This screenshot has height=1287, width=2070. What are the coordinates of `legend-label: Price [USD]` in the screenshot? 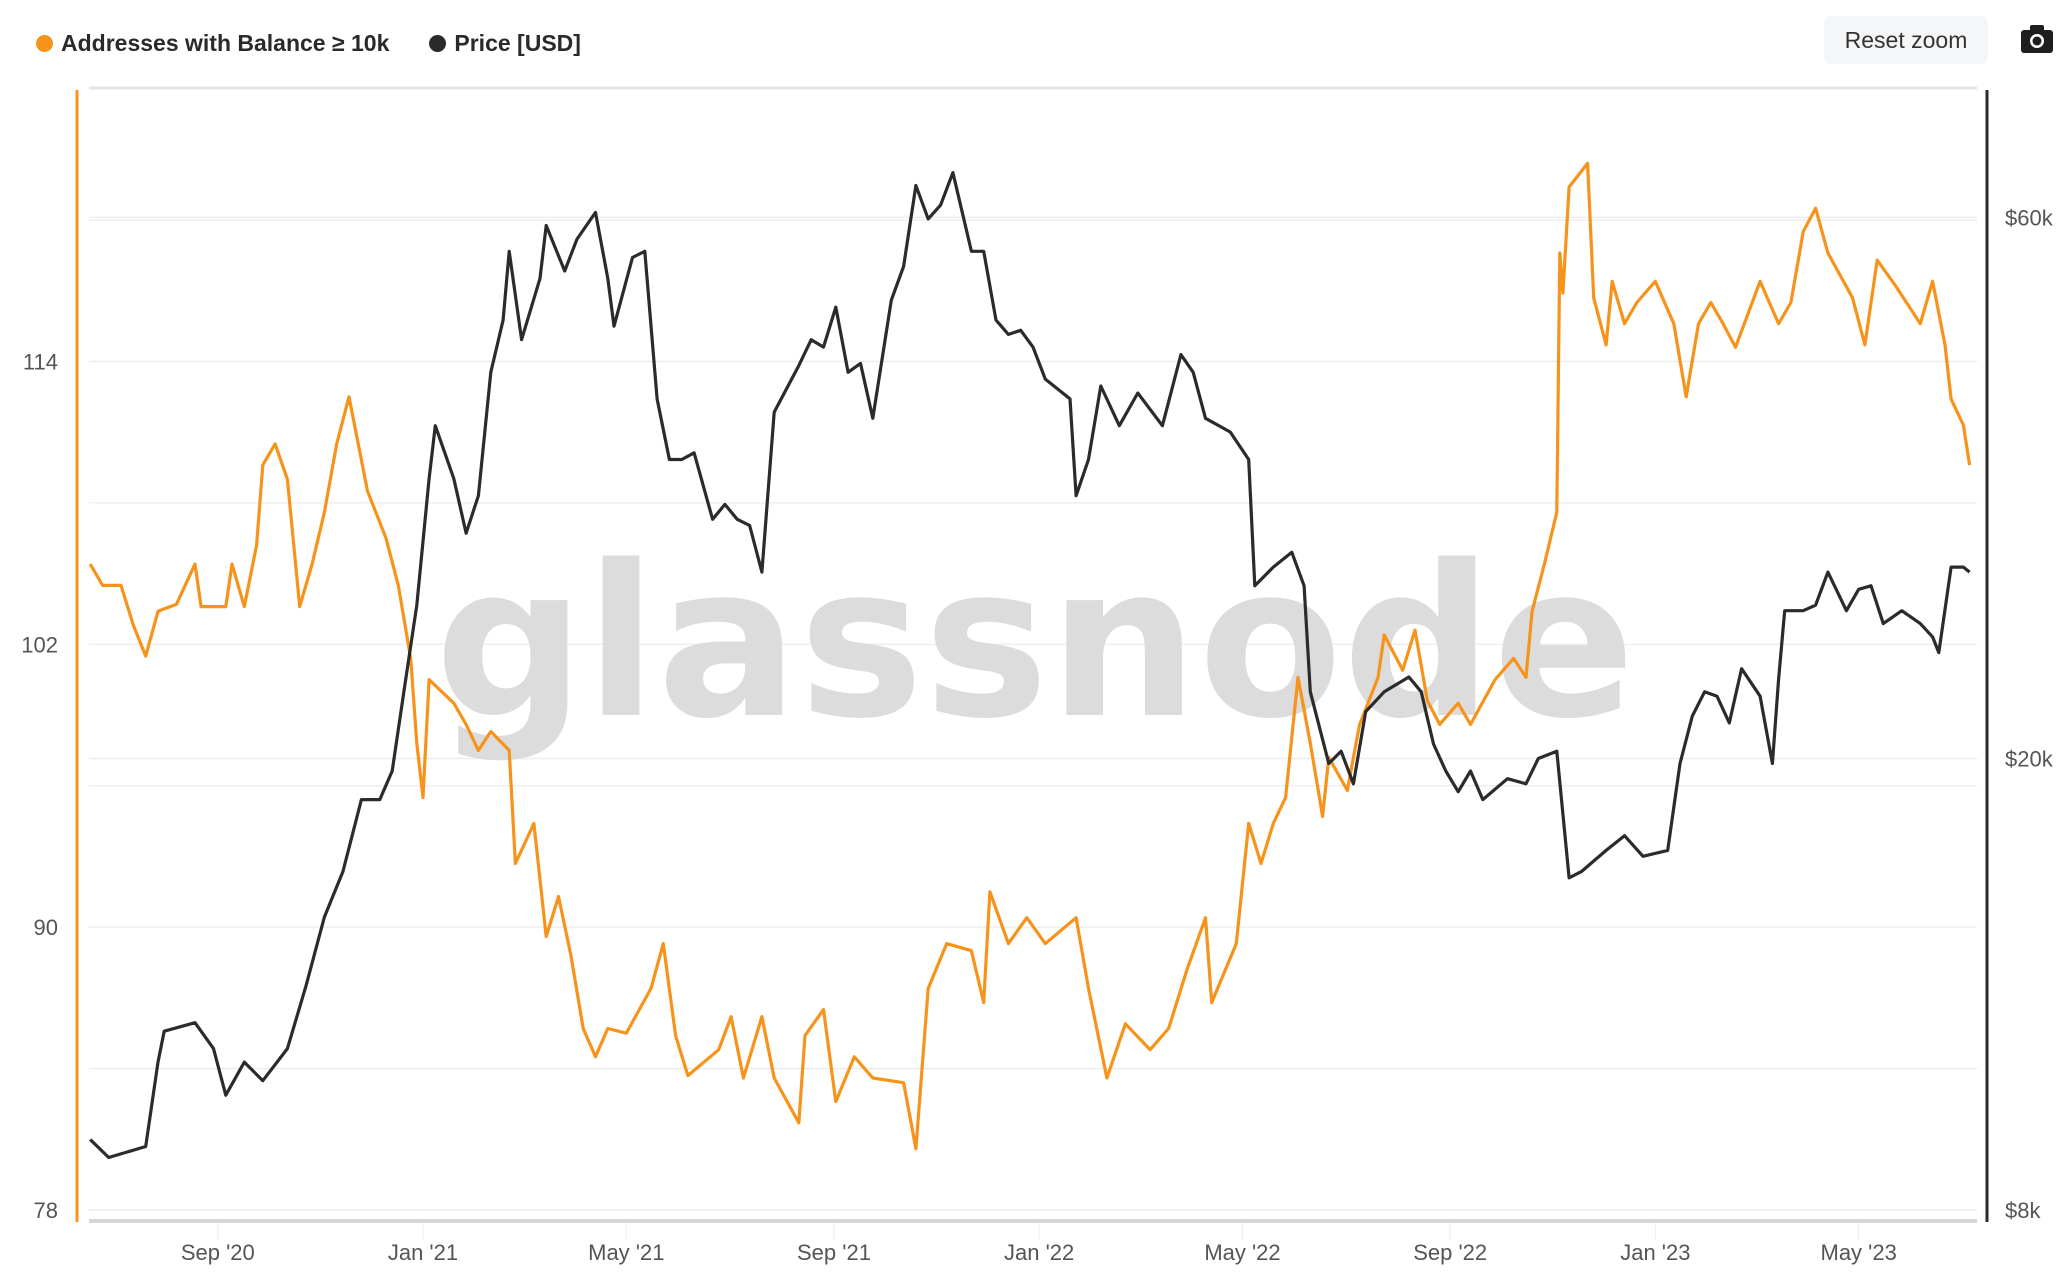 It's located at (517, 43).